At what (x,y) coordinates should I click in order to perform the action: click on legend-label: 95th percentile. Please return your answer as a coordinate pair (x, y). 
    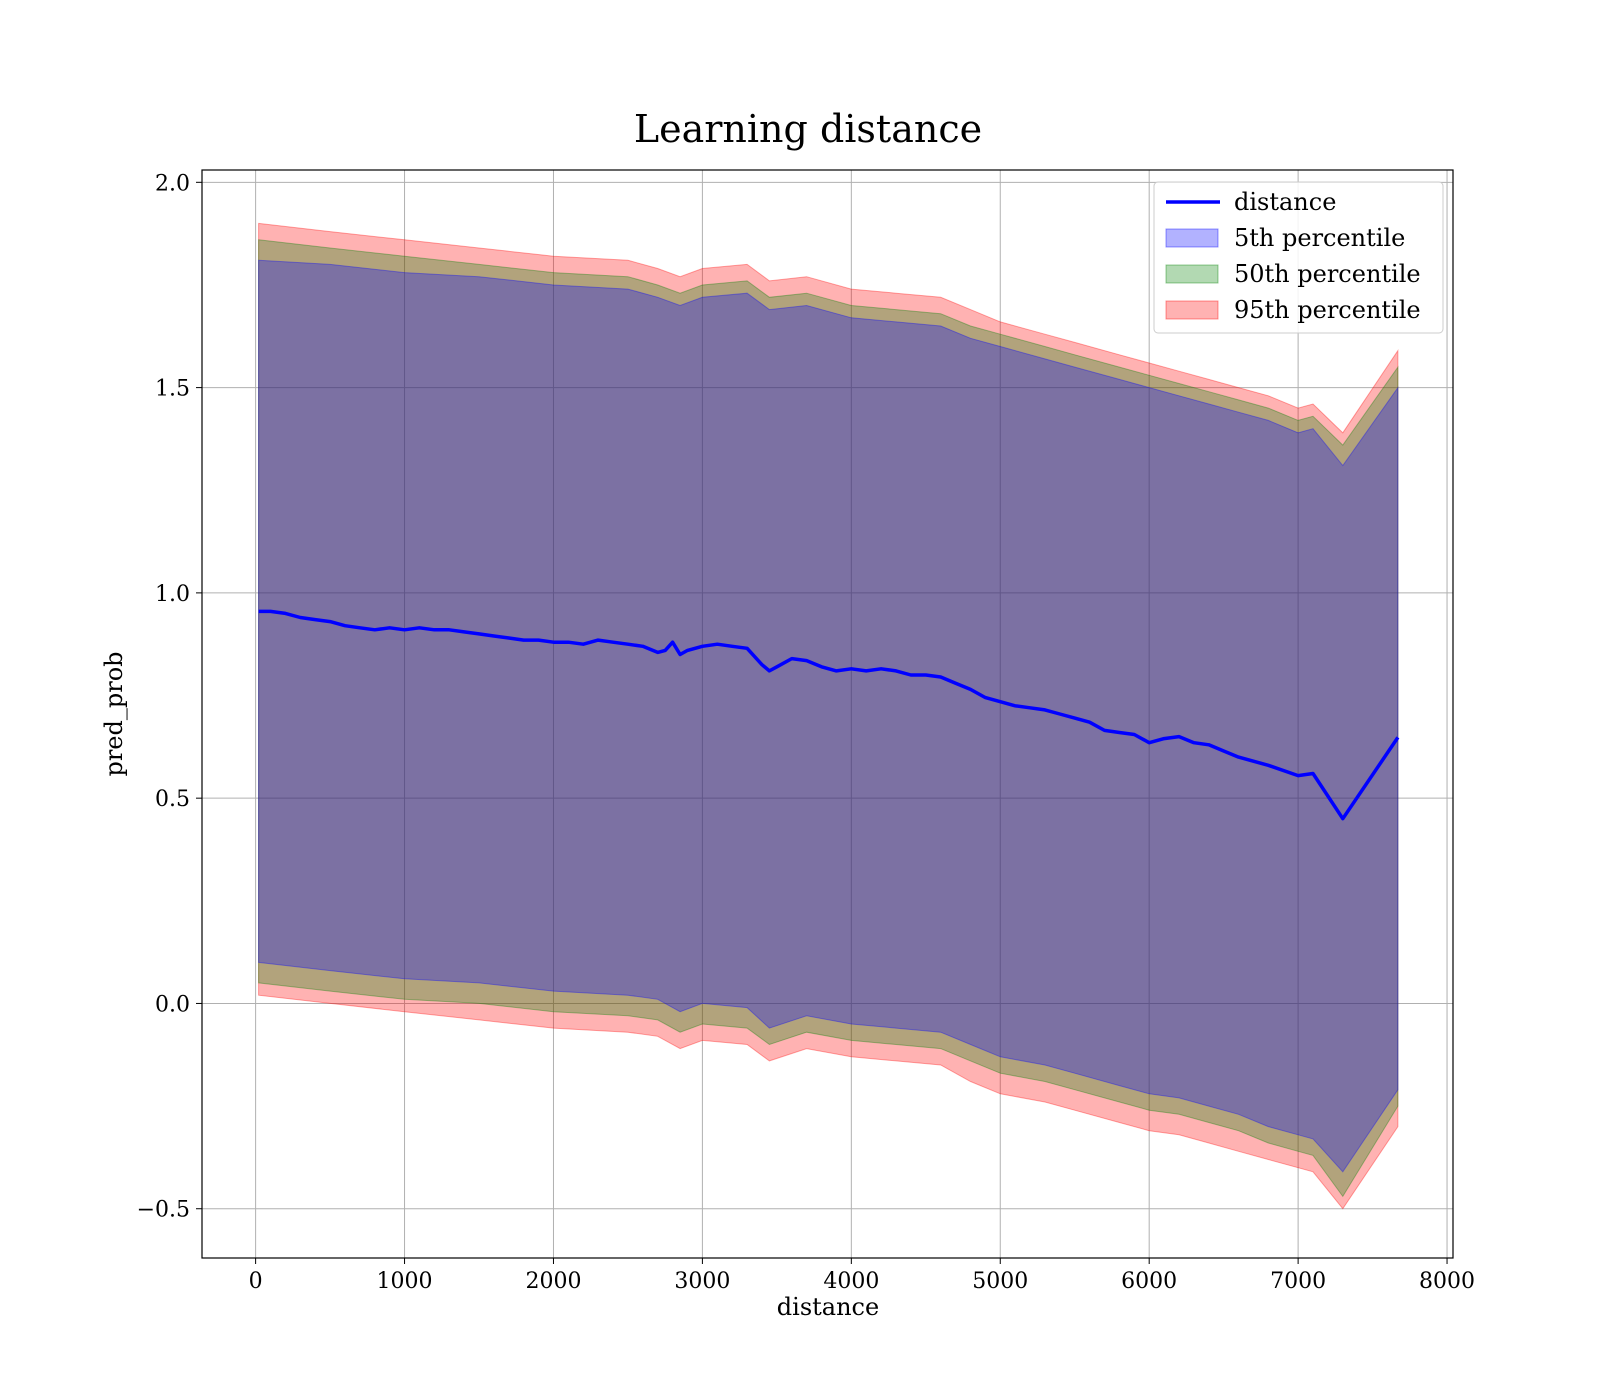
    Looking at the image, I should click on (1327, 310).